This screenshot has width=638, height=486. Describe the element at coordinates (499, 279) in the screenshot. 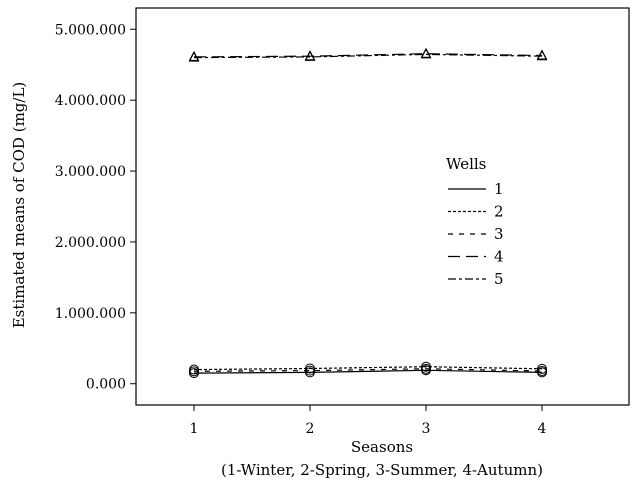

I see `legend-label: 5` at that location.